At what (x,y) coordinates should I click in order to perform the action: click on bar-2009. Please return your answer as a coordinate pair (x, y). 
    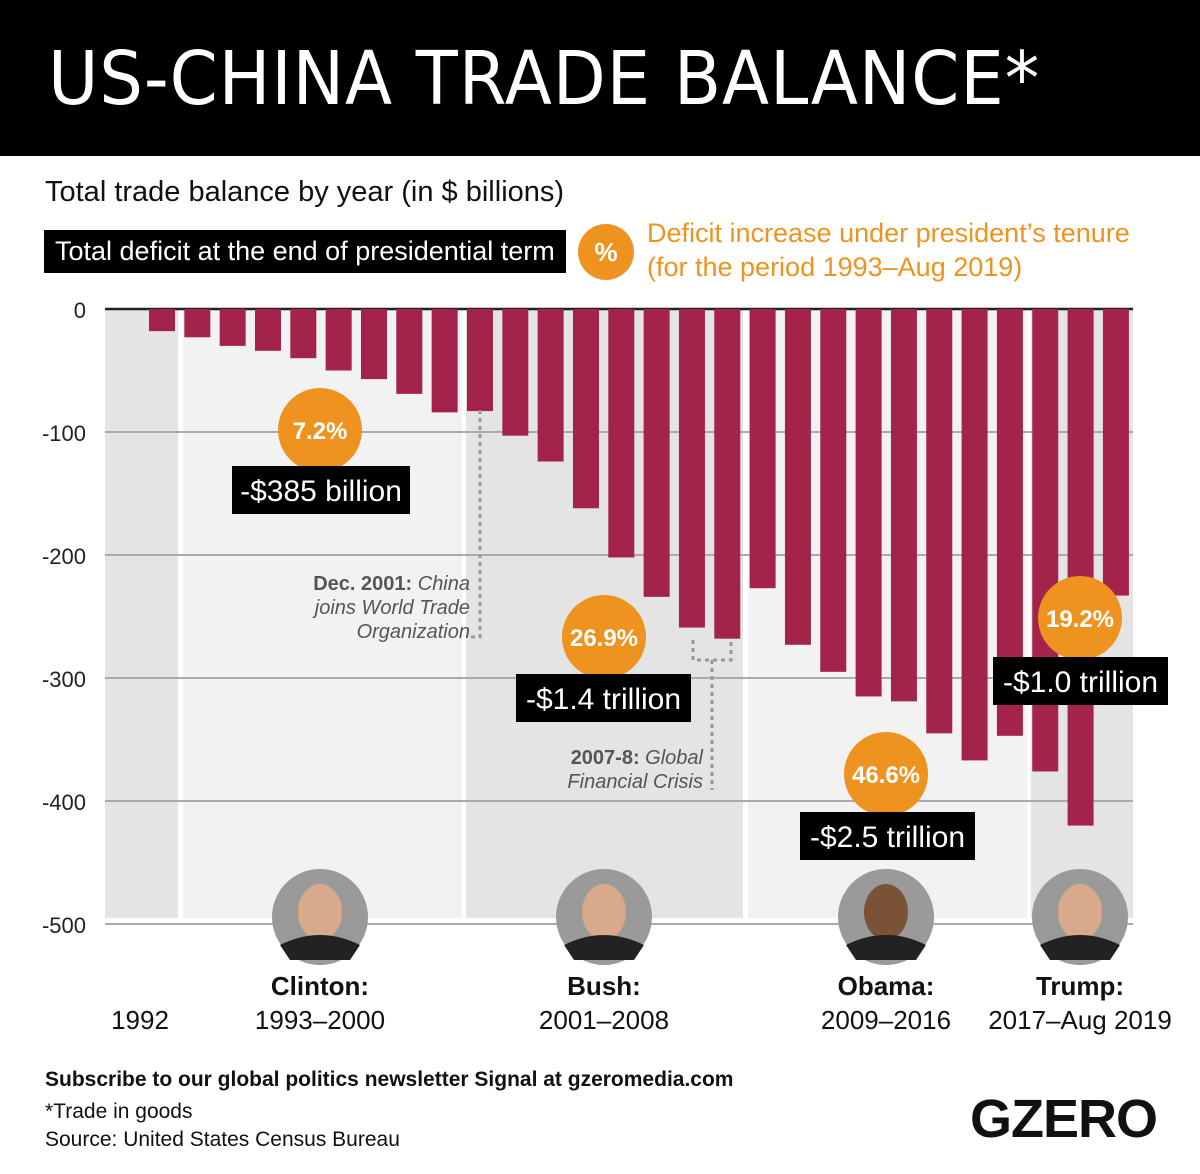
    Looking at the image, I should click on (762, 449).